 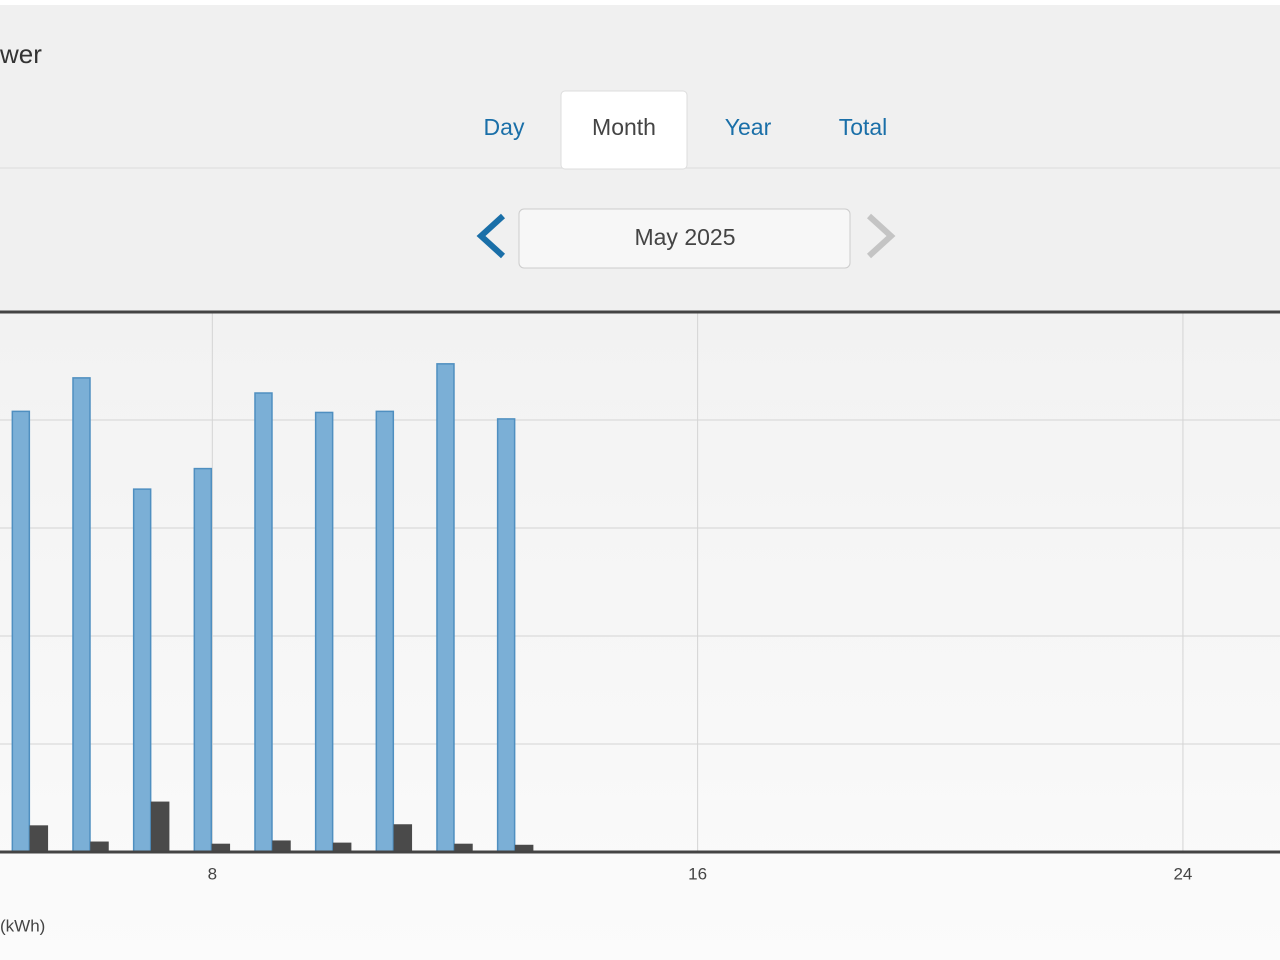 I want to click on x-tick-label: 24, so click(x=1182, y=873).